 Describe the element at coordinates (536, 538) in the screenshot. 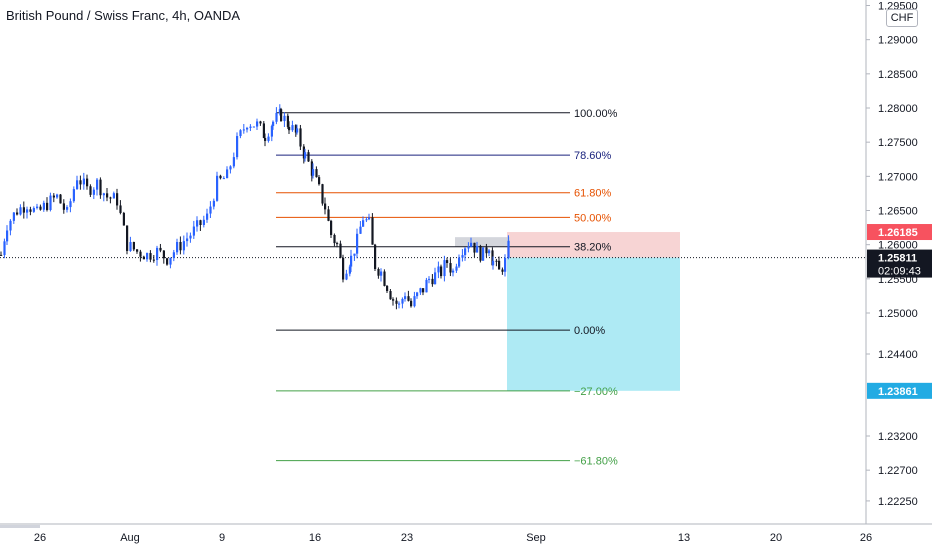

I see `time-tick-label: Sep` at that location.